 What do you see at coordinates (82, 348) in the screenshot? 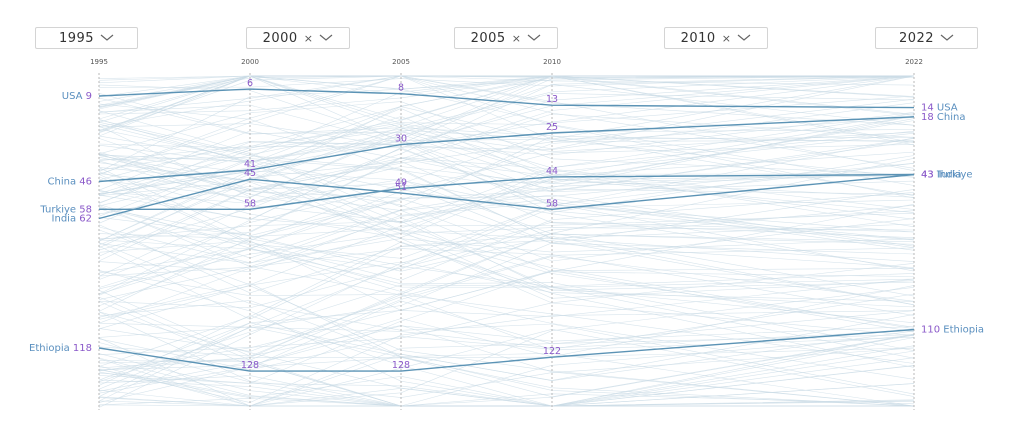
I see `rank-value: 118` at bounding box center [82, 348].